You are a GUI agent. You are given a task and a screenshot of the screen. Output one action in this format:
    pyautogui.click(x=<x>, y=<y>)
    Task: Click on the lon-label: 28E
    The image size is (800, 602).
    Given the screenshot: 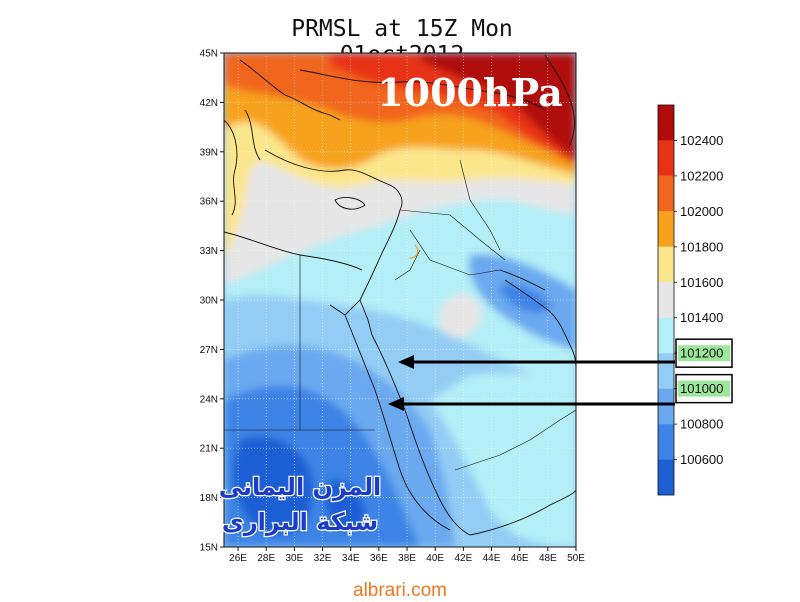 What is the action you would take?
    pyautogui.click(x=266, y=558)
    